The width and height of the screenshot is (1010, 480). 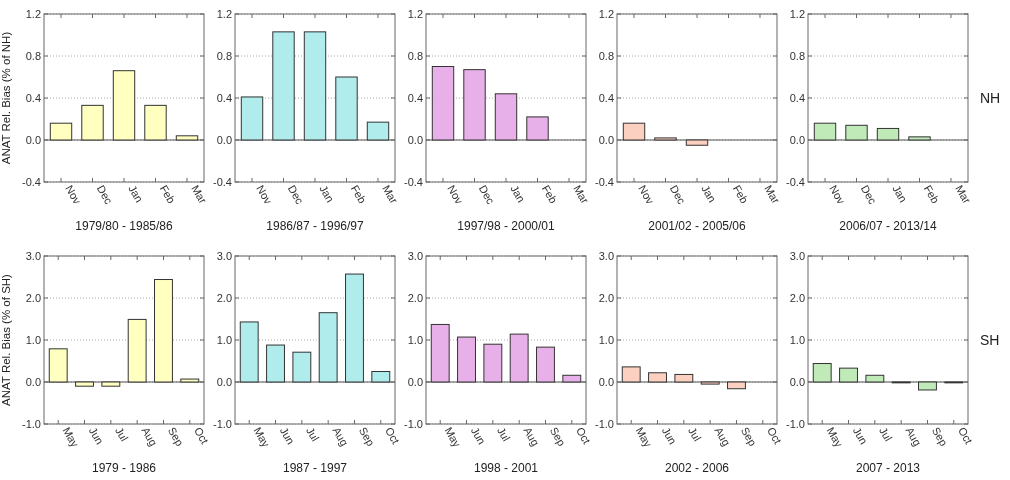 What do you see at coordinates (124, 226) in the screenshot?
I see `x-axis-title: 1979/80 - 1985/86` at bounding box center [124, 226].